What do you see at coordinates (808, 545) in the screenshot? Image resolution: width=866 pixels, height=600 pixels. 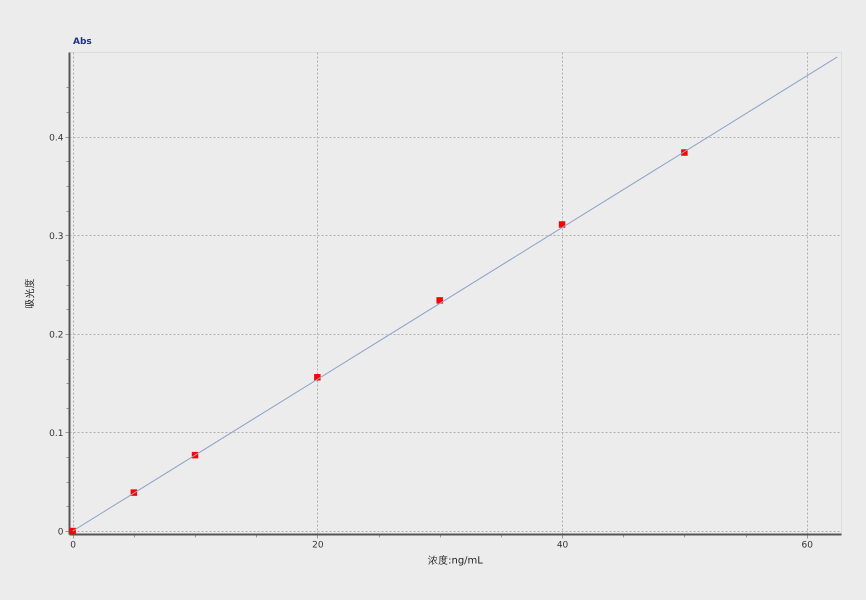 I see `x-tick-label: 60` at bounding box center [808, 545].